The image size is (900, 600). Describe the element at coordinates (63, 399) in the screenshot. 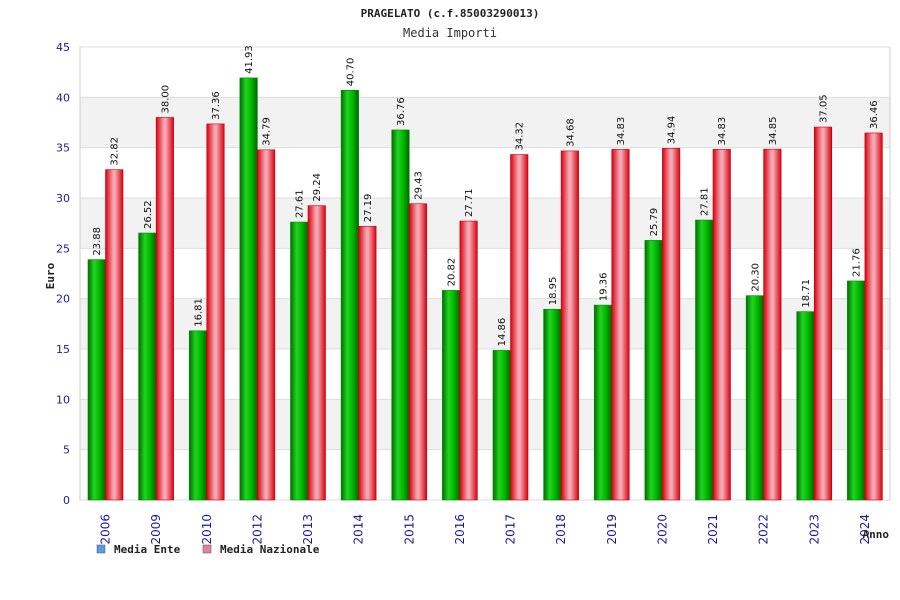

I see `y-tick-label: 10` at that location.